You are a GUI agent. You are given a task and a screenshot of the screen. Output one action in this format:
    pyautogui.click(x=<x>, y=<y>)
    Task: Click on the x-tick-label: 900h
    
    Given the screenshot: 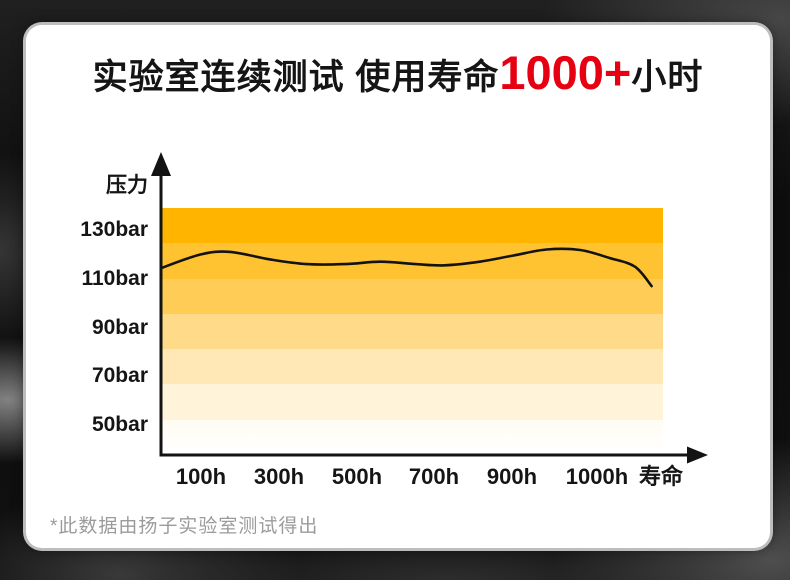 What is the action you would take?
    pyautogui.click(x=512, y=476)
    